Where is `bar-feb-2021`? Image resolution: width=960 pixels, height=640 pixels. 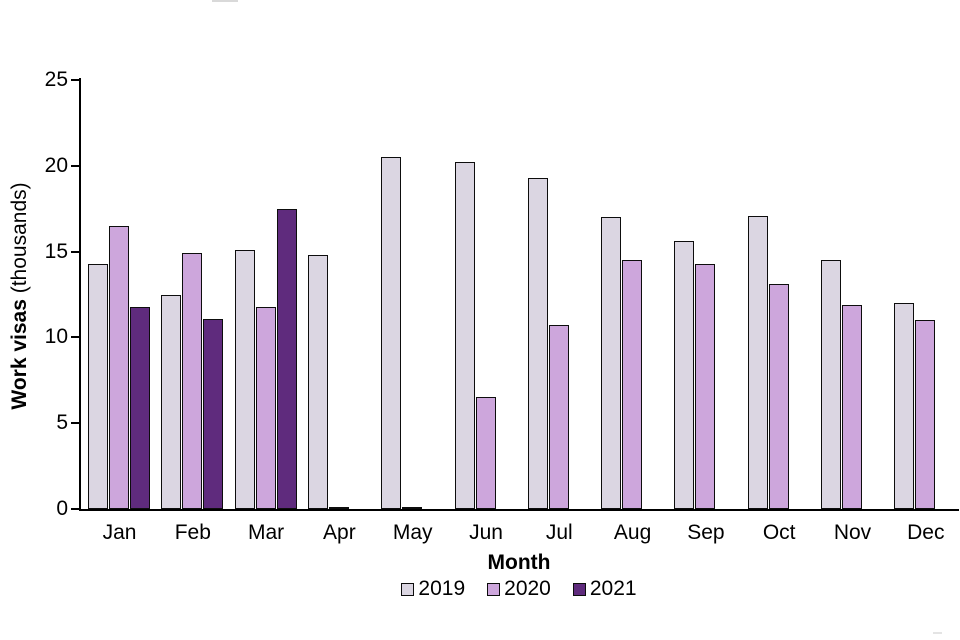
bar-feb-2021 is located at coordinates (213, 413).